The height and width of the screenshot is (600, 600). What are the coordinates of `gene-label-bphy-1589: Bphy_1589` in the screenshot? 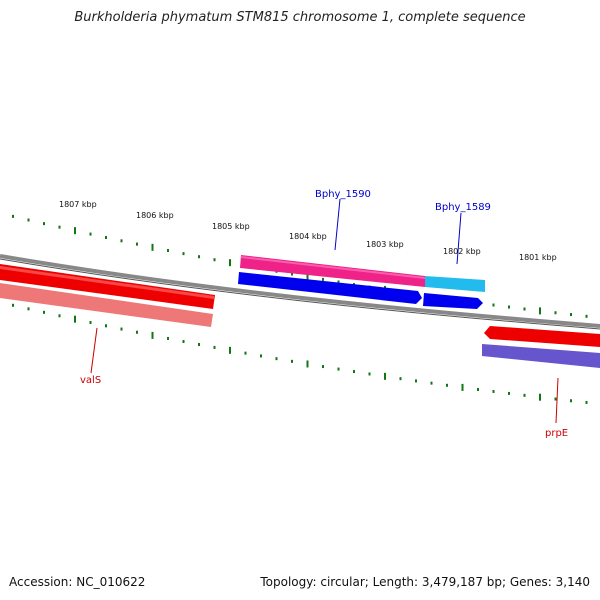 It's located at (463, 207).